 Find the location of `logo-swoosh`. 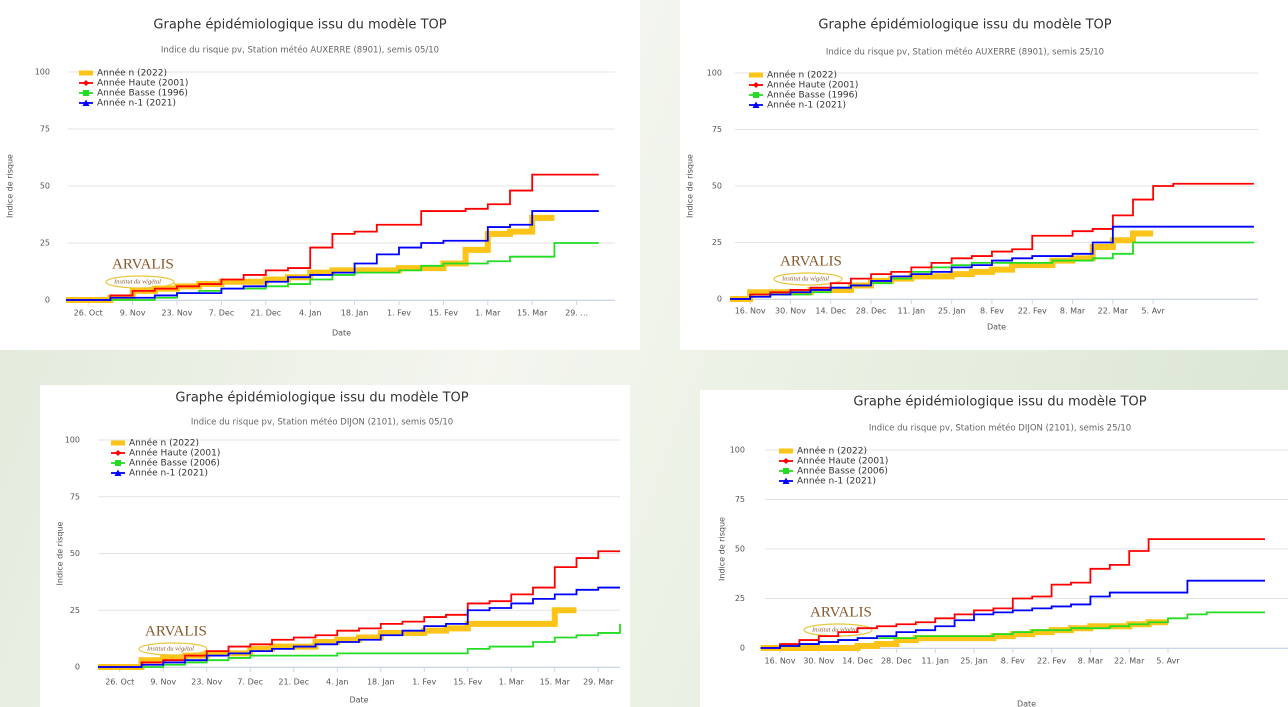

logo-swoosh is located at coordinates (808, 279).